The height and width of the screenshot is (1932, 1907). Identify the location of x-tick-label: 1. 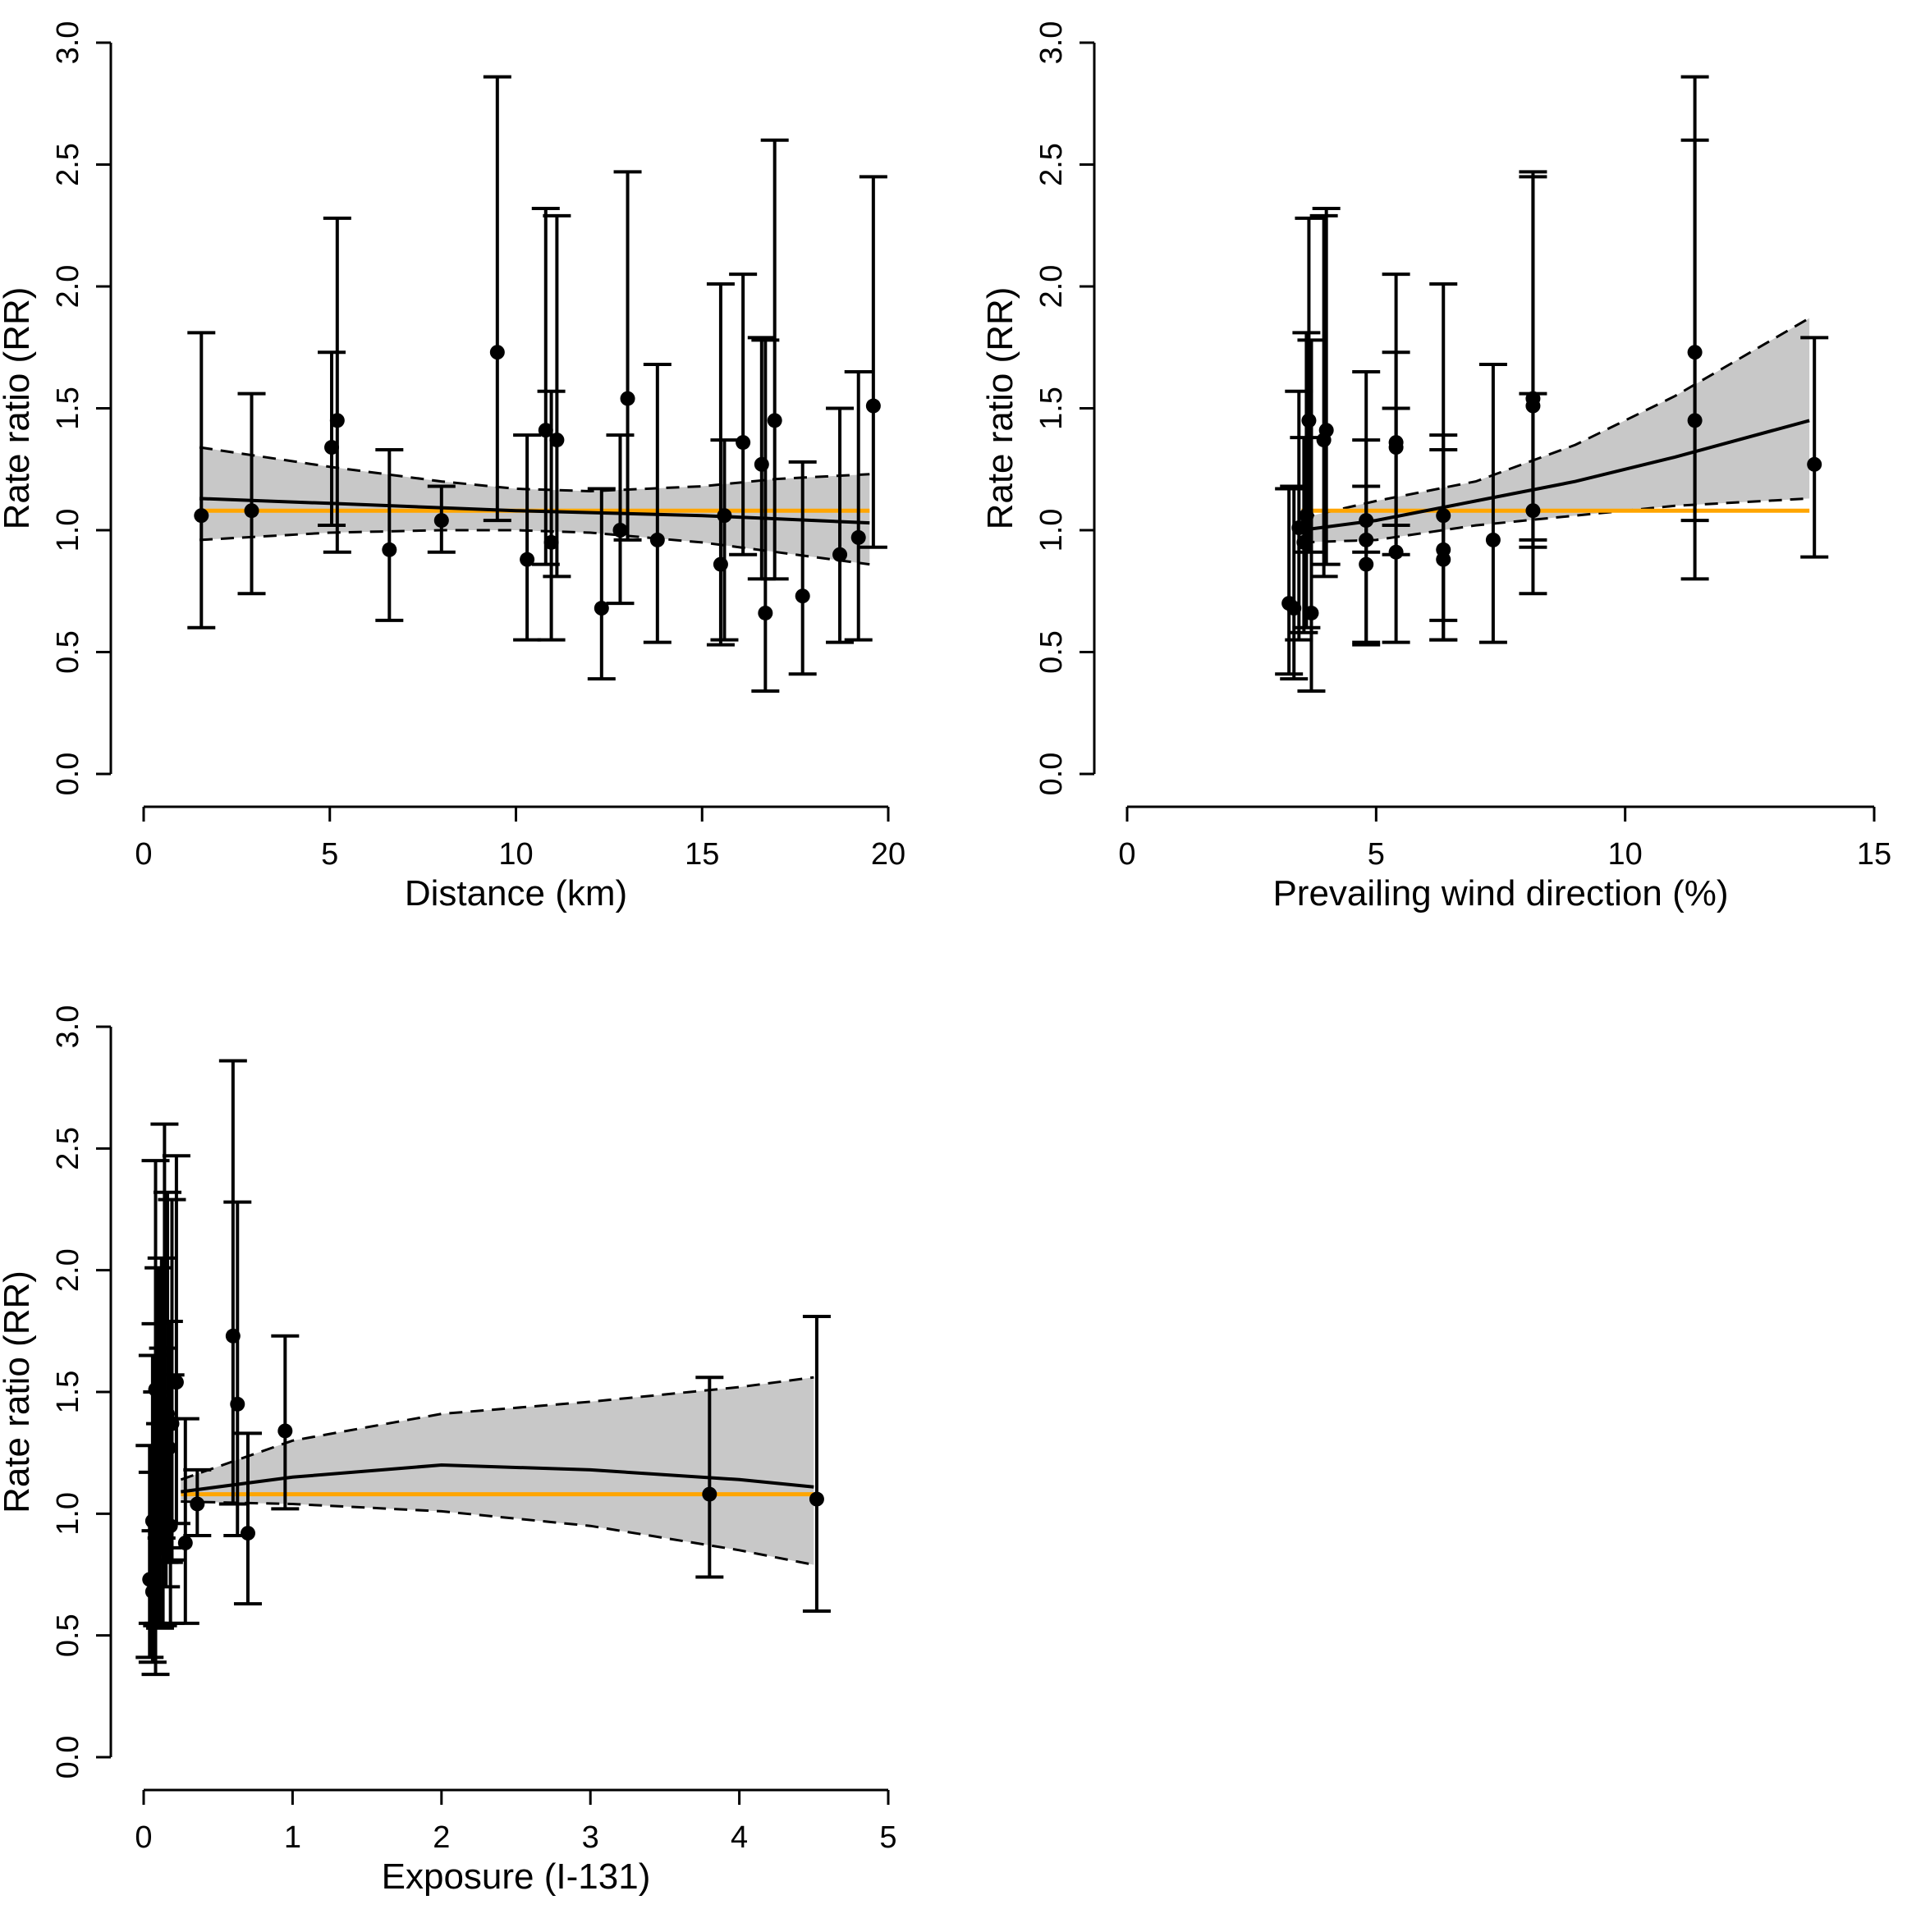
(292, 1838).